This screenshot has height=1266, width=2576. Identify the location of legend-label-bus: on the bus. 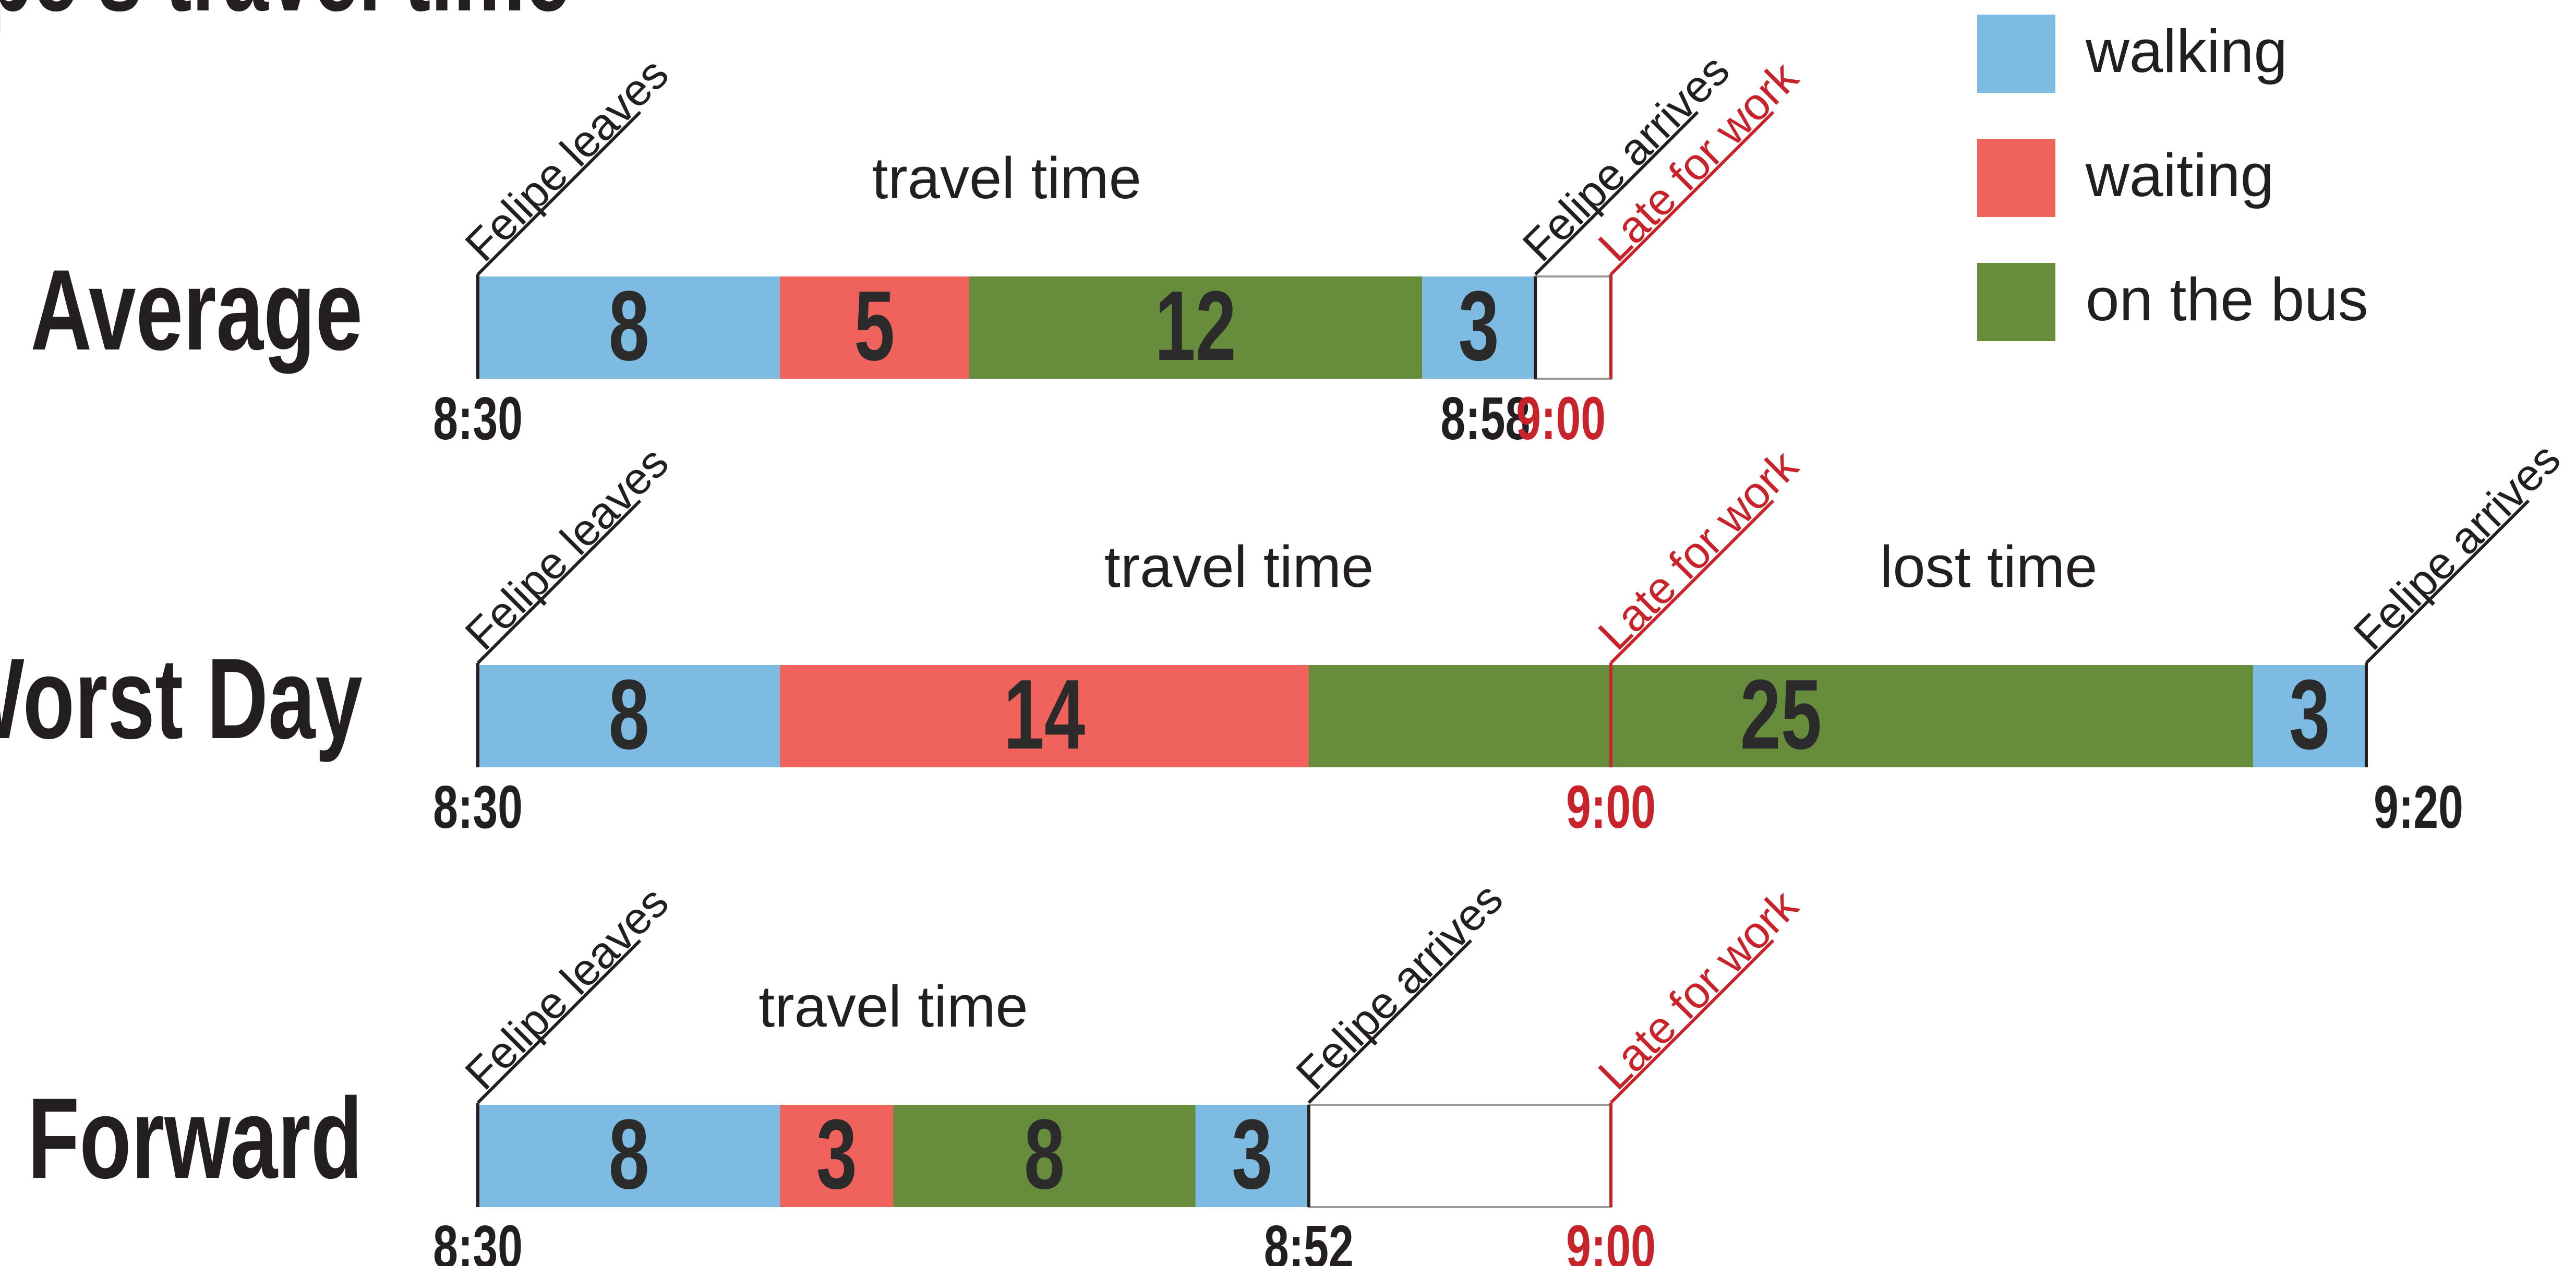
(2227, 299).